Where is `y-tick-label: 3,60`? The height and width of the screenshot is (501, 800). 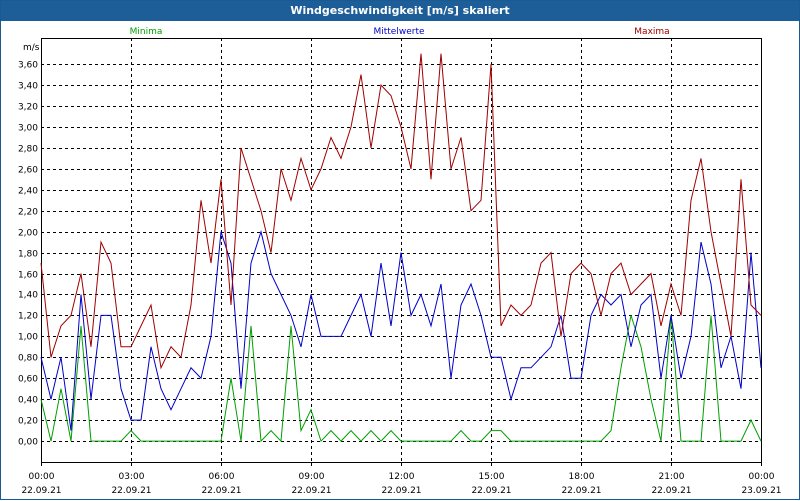 y-tick-label: 3,60 is located at coordinates (28, 66).